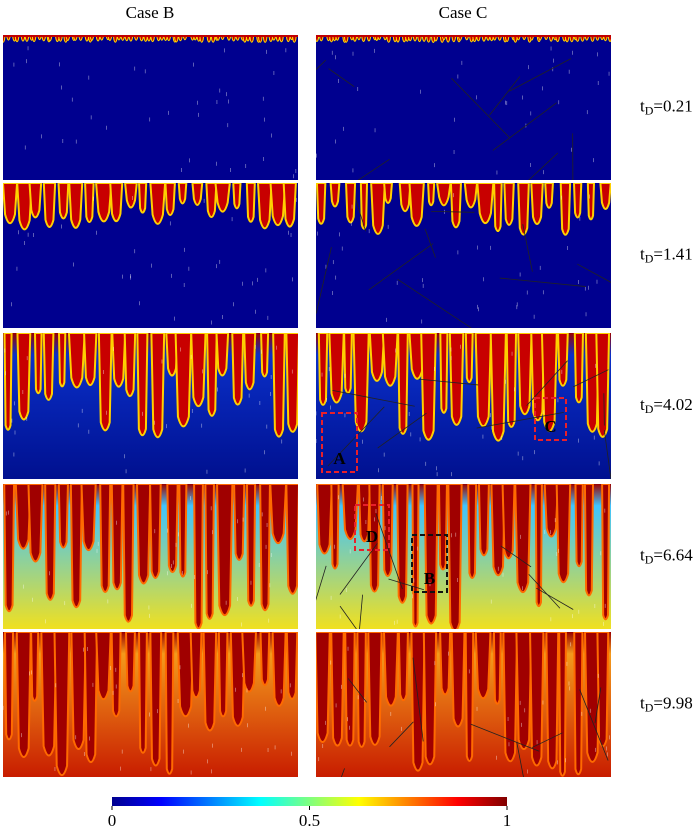 The image size is (699, 831). What do you see at coordinates (649, 409) in the screenshot?
I see `time-label-sub: D` at bounding box center [649, 409].